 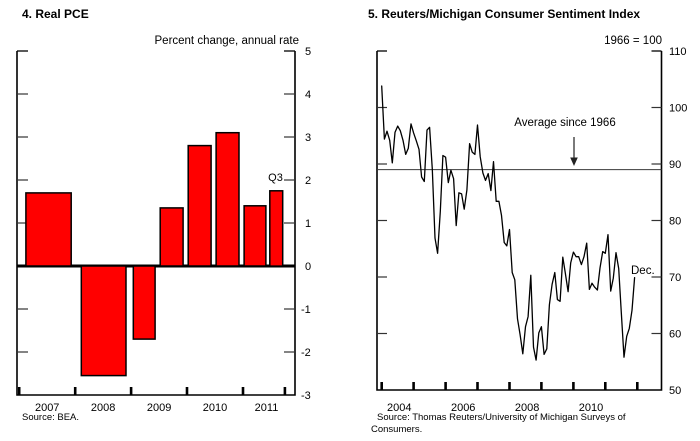 I want to click on bar-2011:Q3, so click(x=276, y=228).